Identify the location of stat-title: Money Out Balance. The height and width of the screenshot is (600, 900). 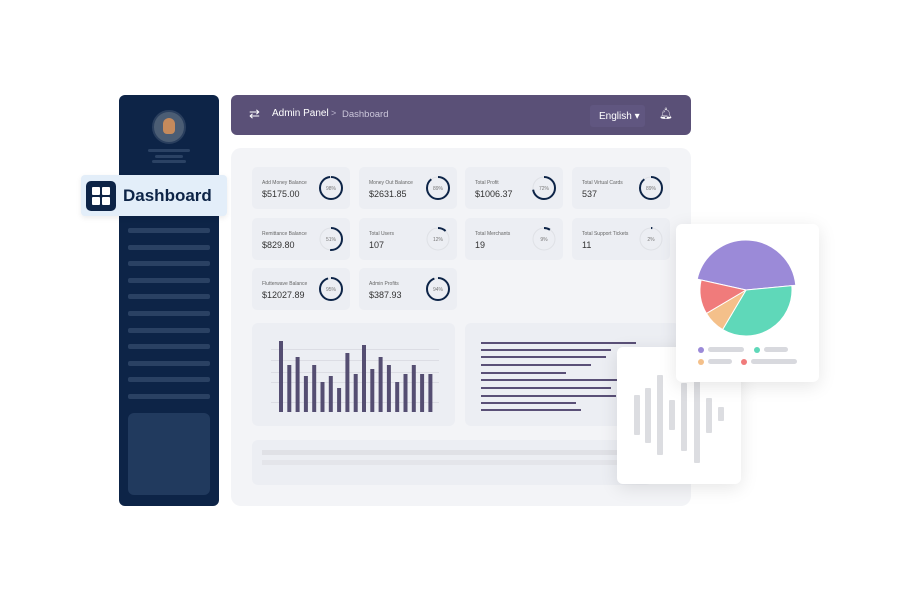
(391, 183).